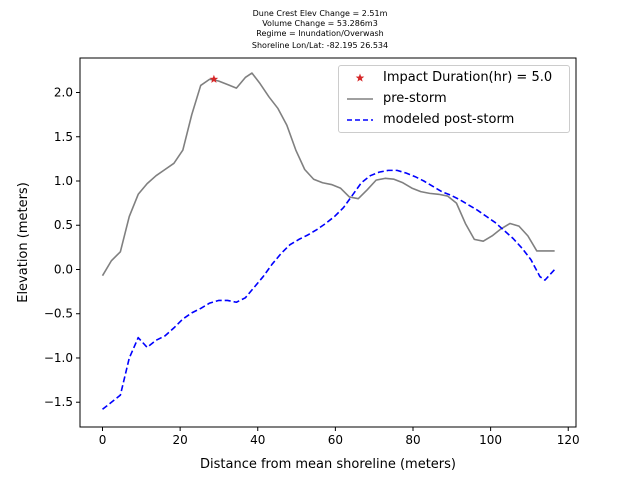  I want to click on x-axis: 0 20 40 60 80 100 120, so click(339, 437).